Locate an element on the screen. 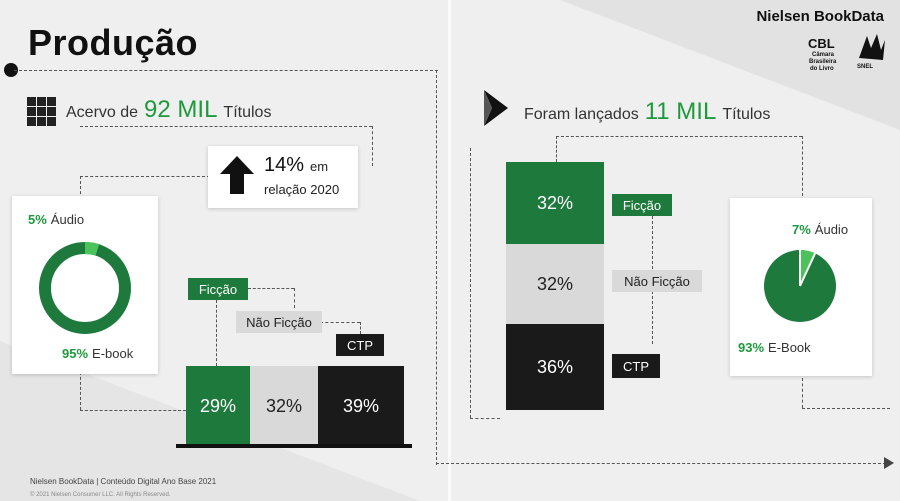 This screenshot has width=900, height=501. panel-divider is located at coordinates (449, 250).